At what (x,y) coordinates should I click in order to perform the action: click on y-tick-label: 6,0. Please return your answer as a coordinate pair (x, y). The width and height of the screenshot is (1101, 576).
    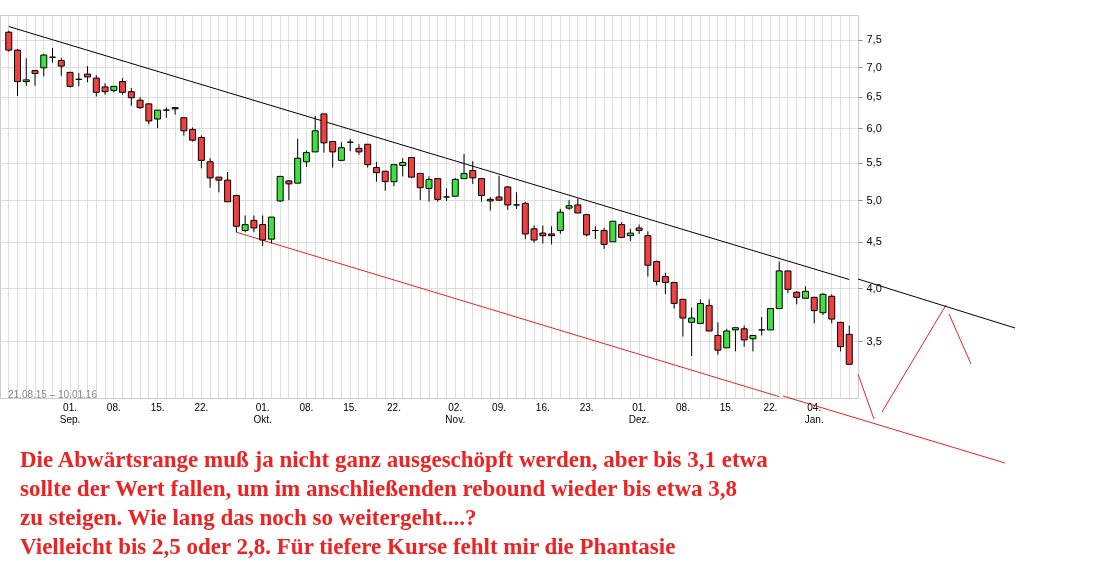
    Looking at the image, I should click on (874, 127).